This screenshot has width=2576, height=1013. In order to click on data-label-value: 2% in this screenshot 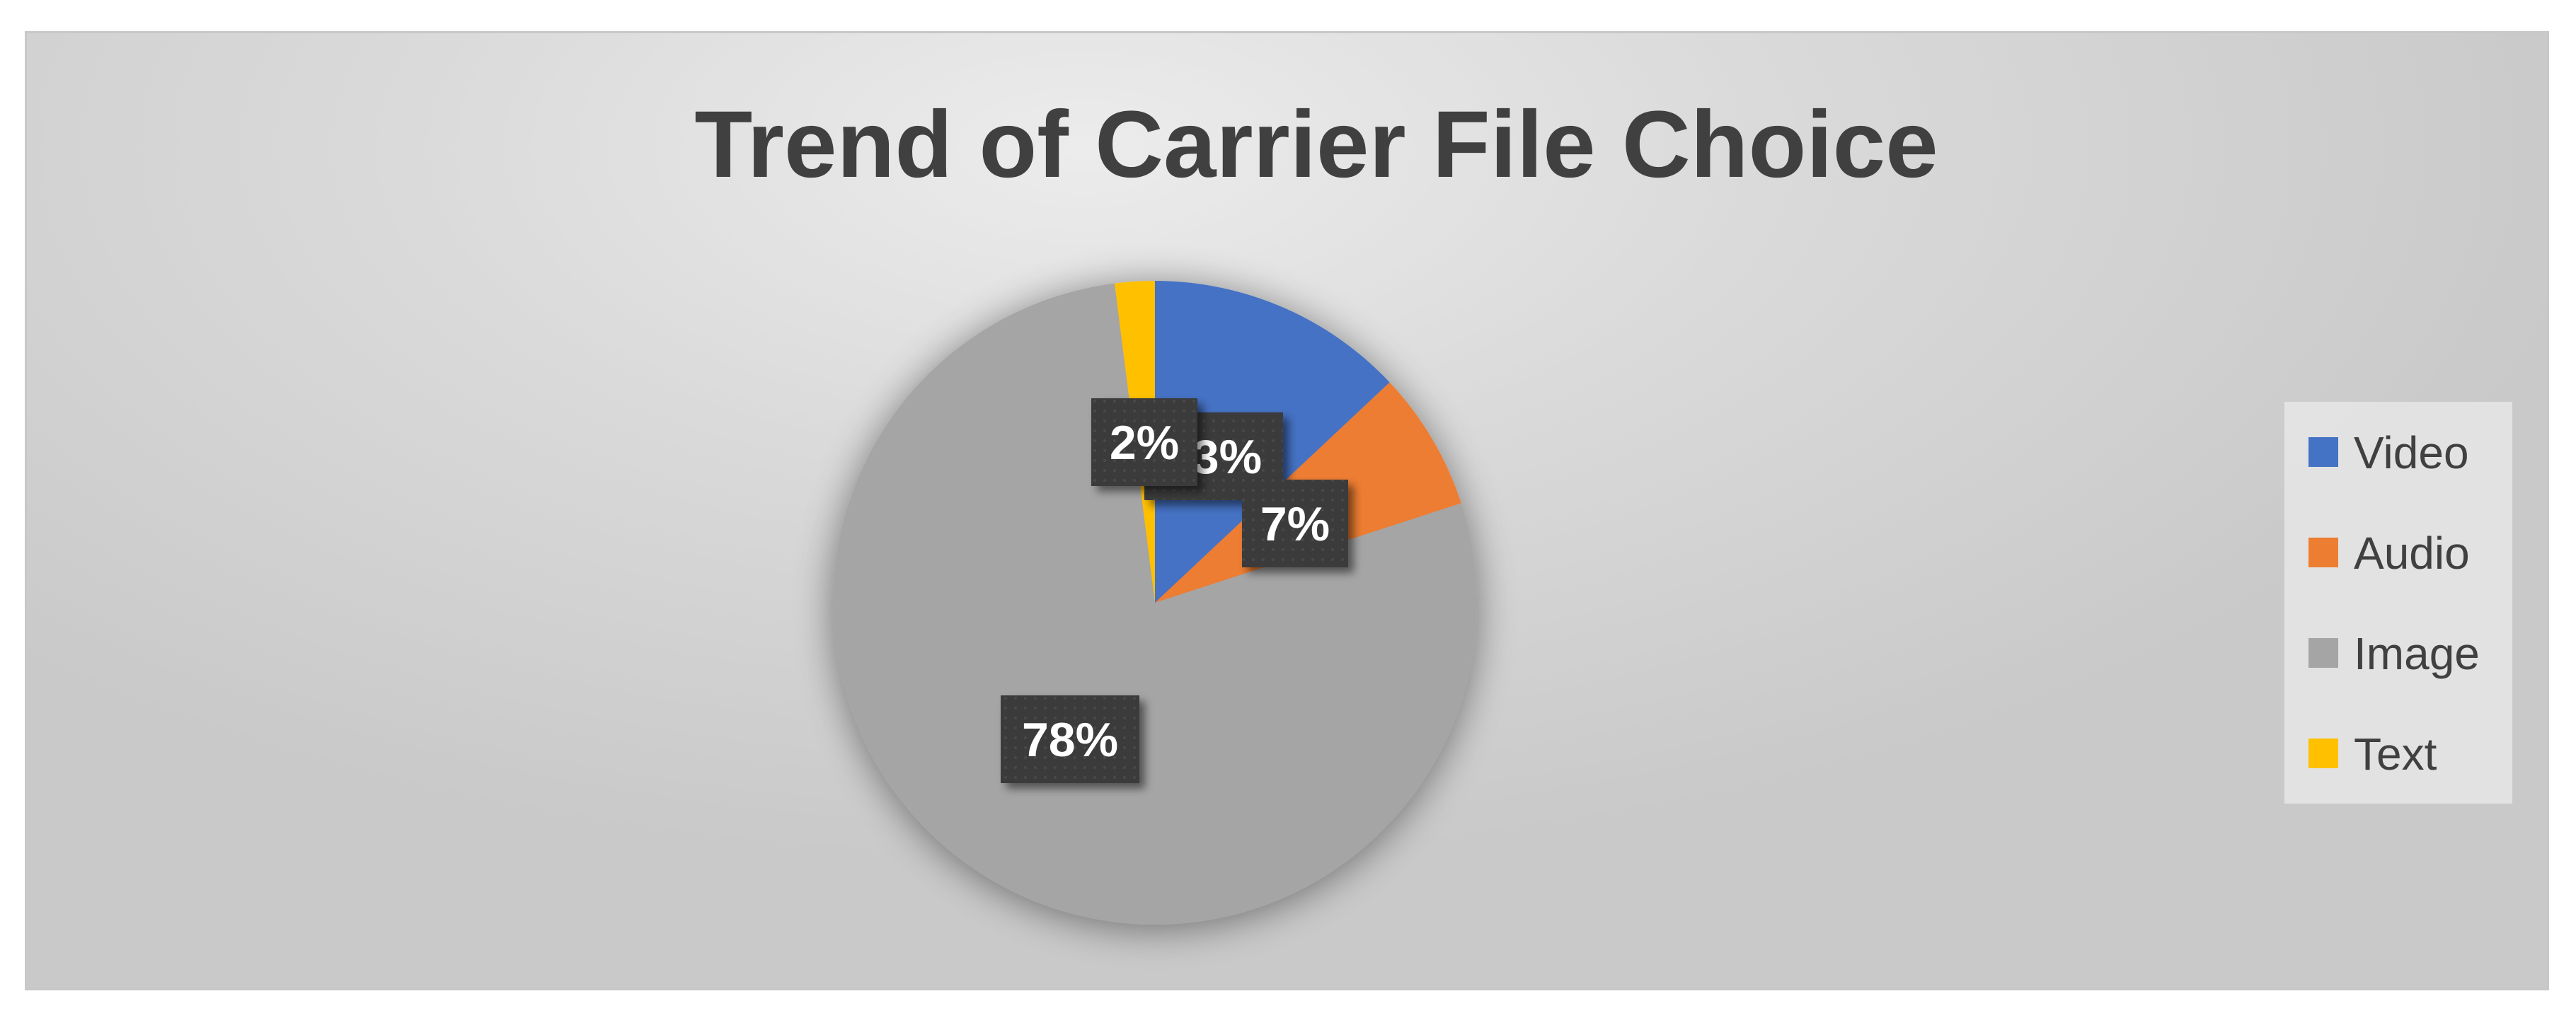, I will do `click(1144, 443)`.